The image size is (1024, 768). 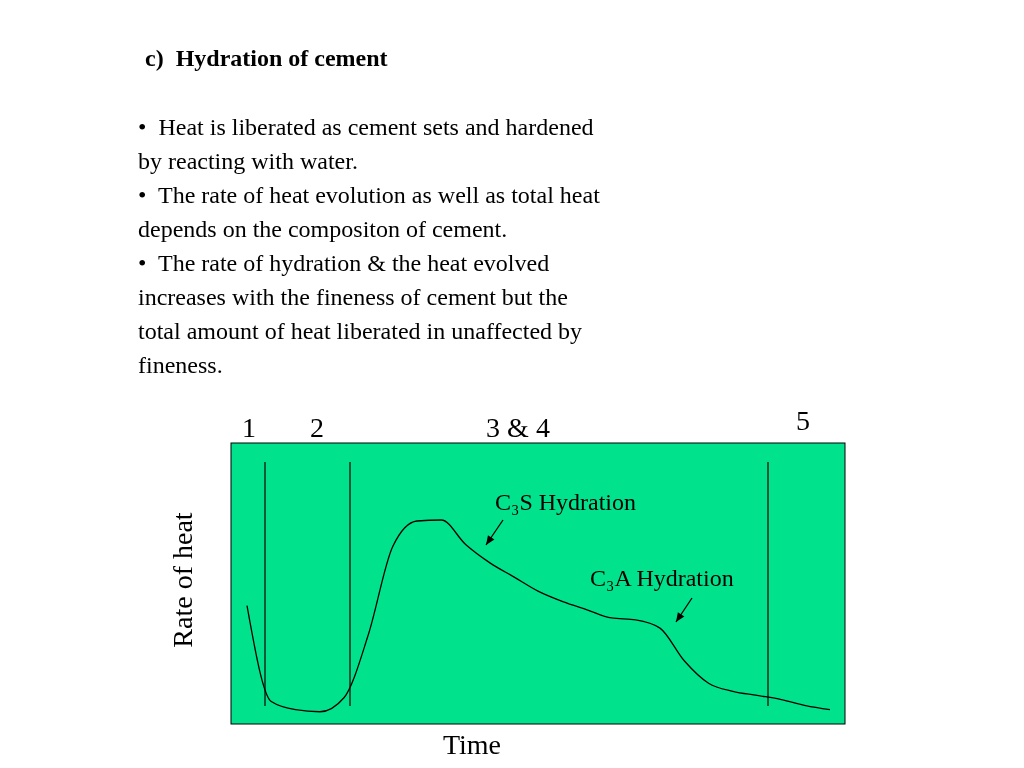 I want to click on text: 1, so click(x=249, y=427).